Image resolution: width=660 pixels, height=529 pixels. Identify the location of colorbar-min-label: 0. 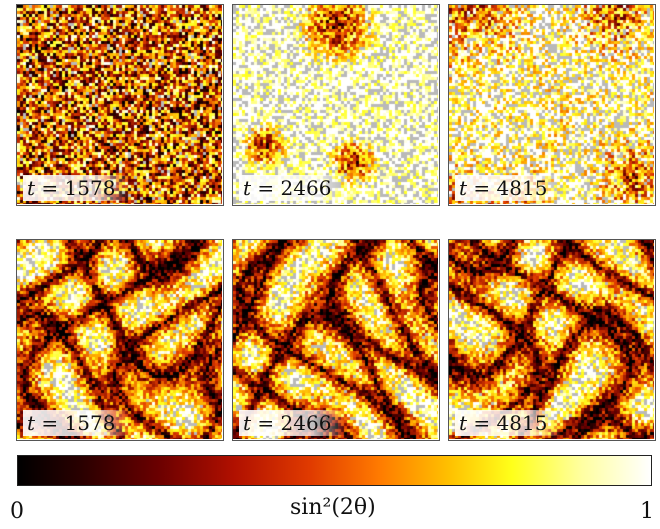
(17, 511).